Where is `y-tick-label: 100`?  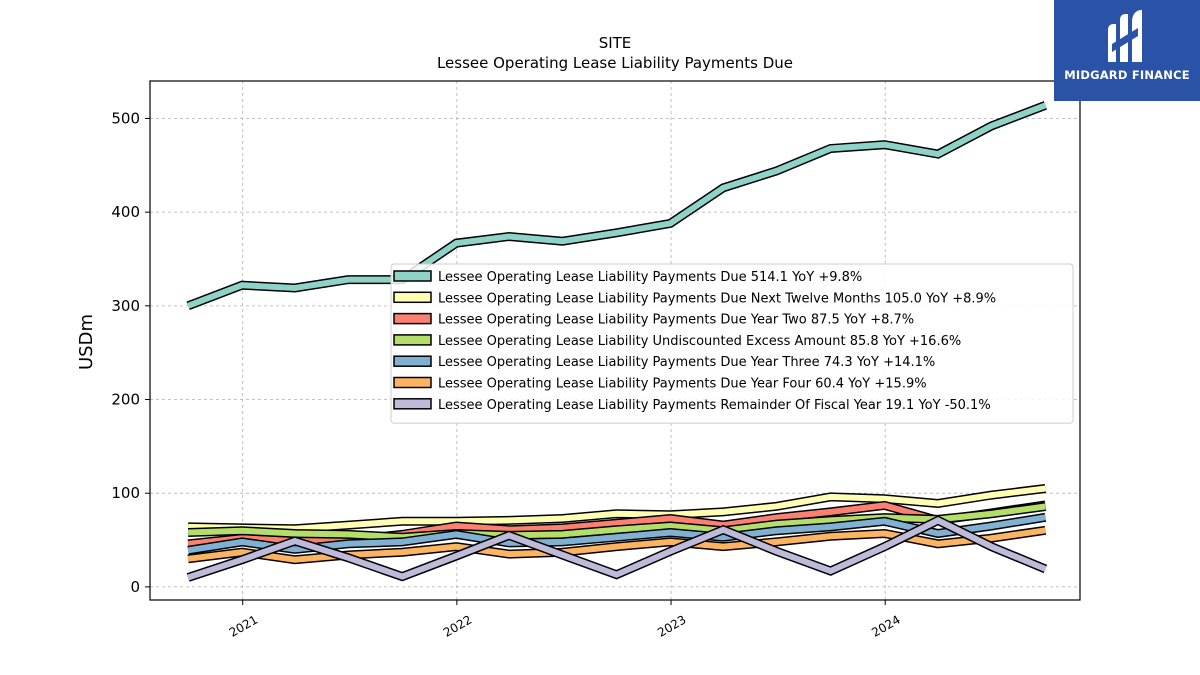
y-tick-label: 100 is located at coordinates (125, 493).